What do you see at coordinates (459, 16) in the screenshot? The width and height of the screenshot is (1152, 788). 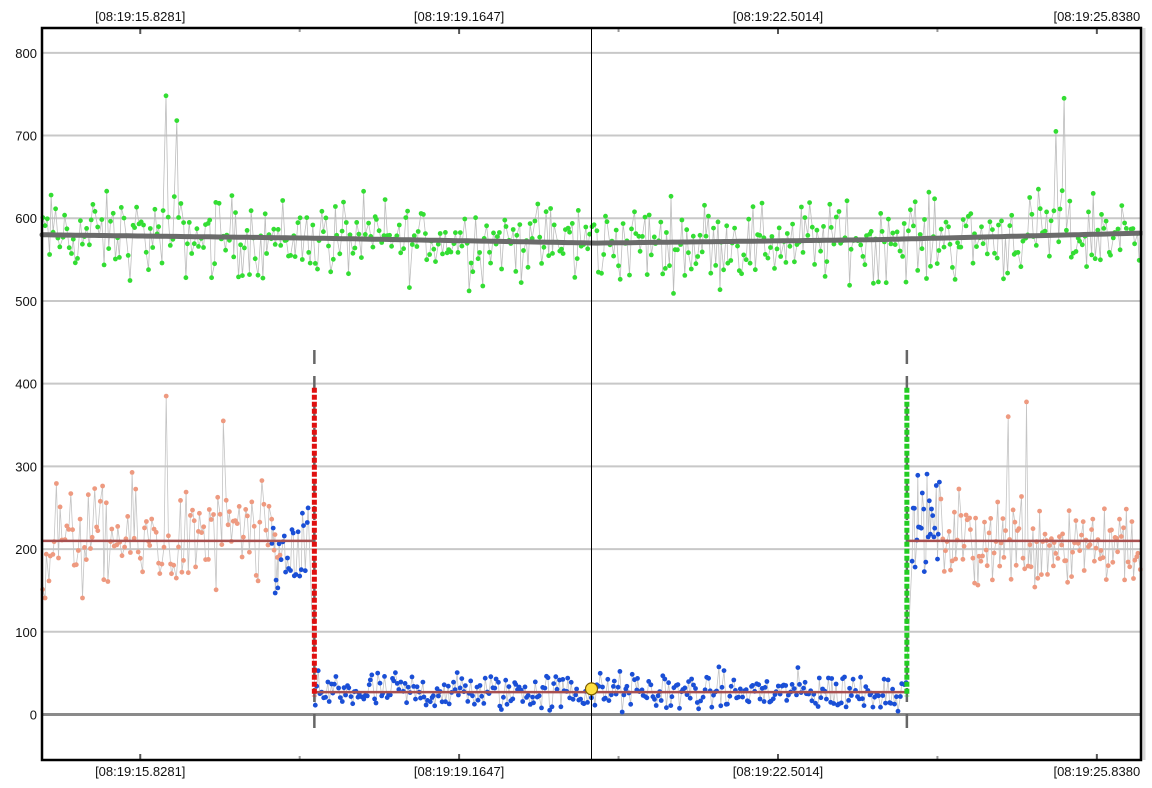 I see `x-tick-label-top: [08:19:19.1647]` at bounding box center [459, 16].